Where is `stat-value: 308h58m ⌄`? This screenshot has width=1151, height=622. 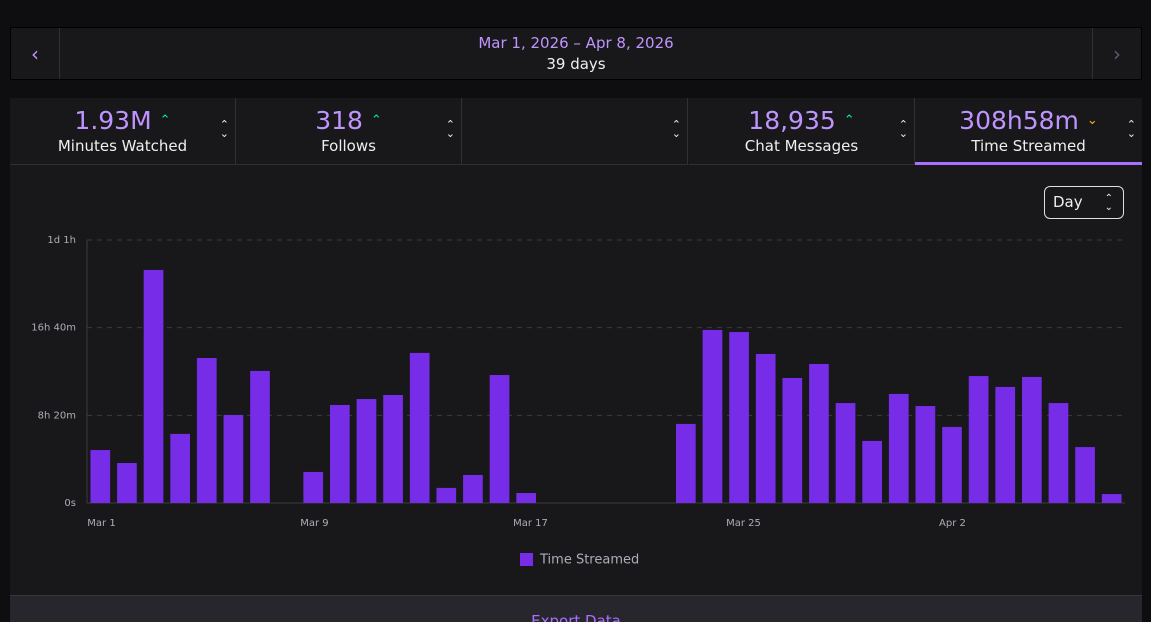
stat-value: 308h58m ⌄ is located at coordinates (1028, 120).